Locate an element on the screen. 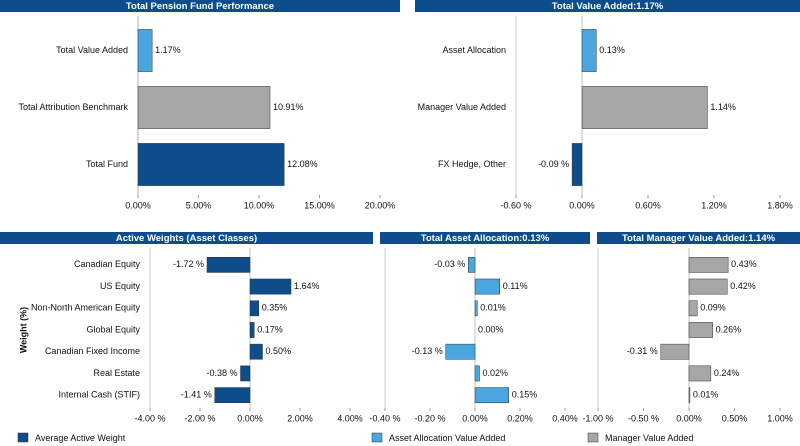 Image resolution: width=800 pixels, height=446 pixels. x-tick-label: -4.00 % is located at coordinates (149, 418).